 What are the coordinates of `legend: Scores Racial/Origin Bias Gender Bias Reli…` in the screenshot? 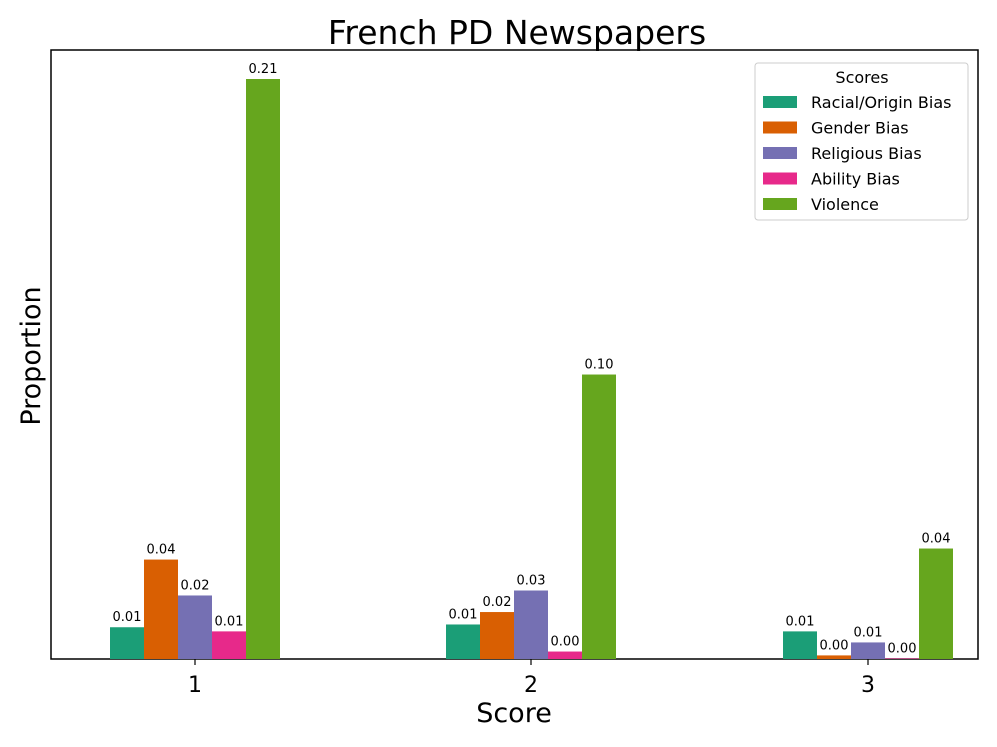 It's located at (861, 141).